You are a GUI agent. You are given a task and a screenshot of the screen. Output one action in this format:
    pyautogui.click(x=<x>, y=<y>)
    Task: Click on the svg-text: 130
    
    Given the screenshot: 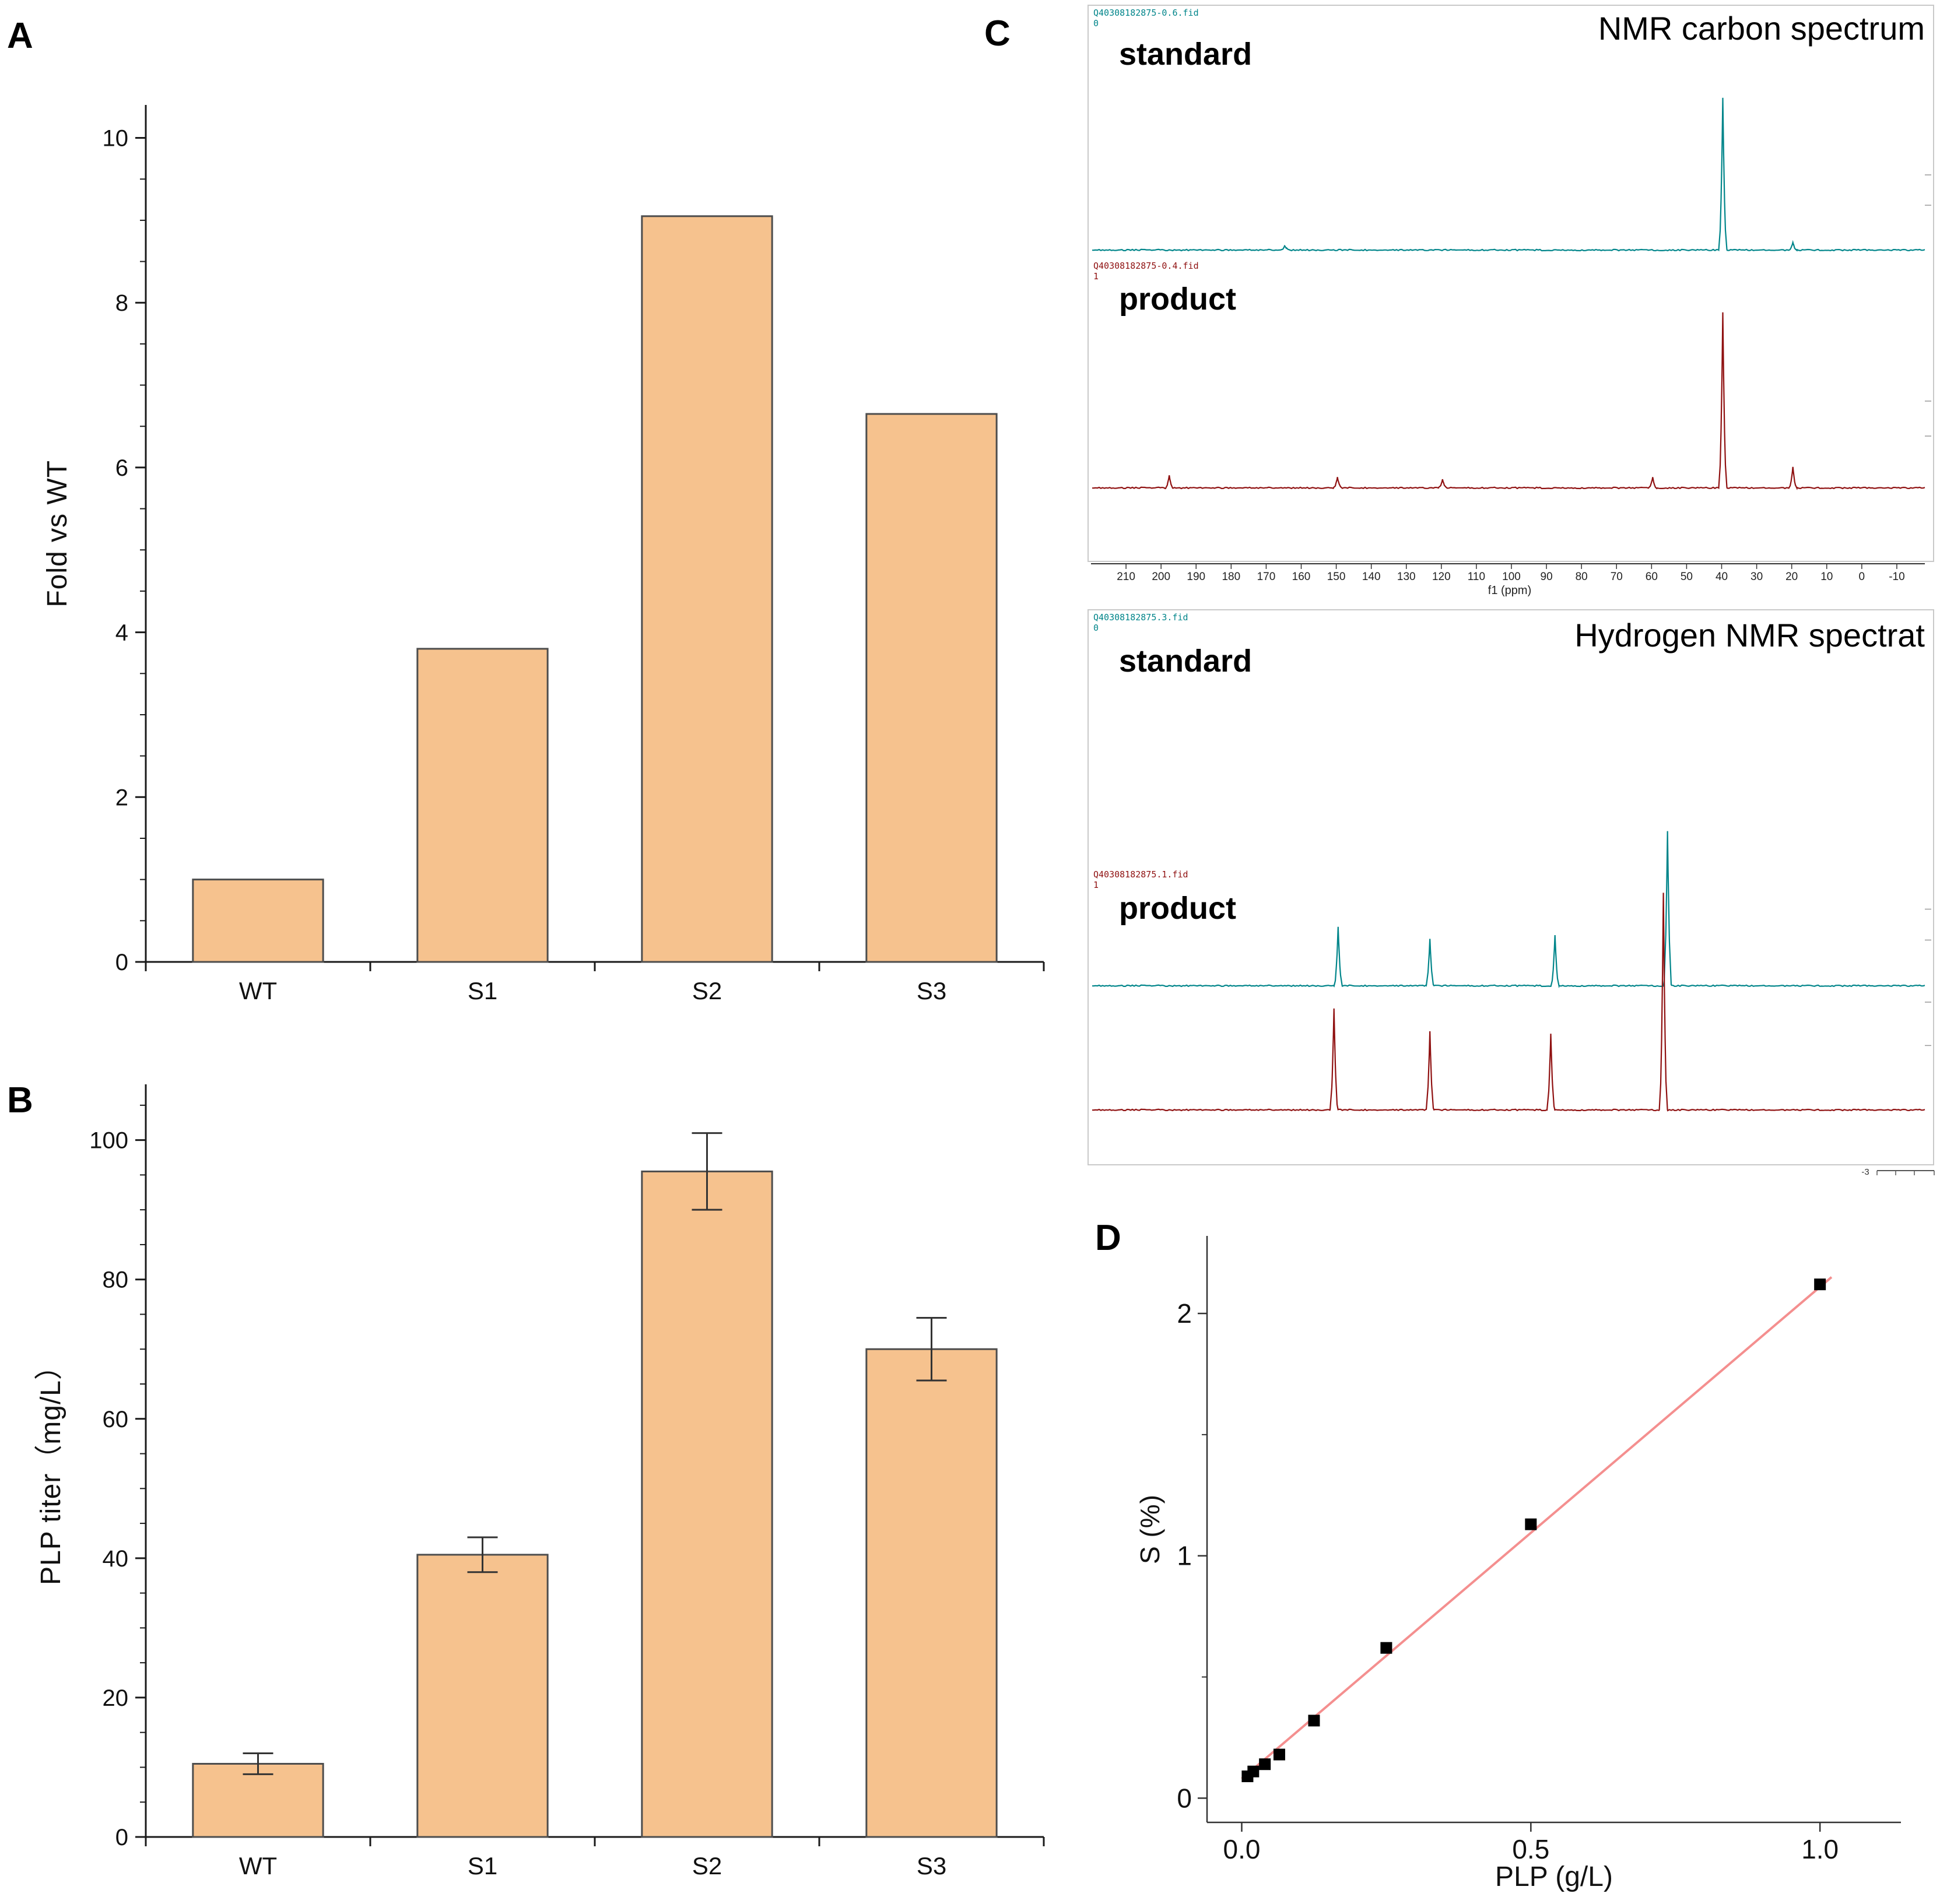 What is the action you would take?
    pyautogui.click(x=1406, y=577)
    